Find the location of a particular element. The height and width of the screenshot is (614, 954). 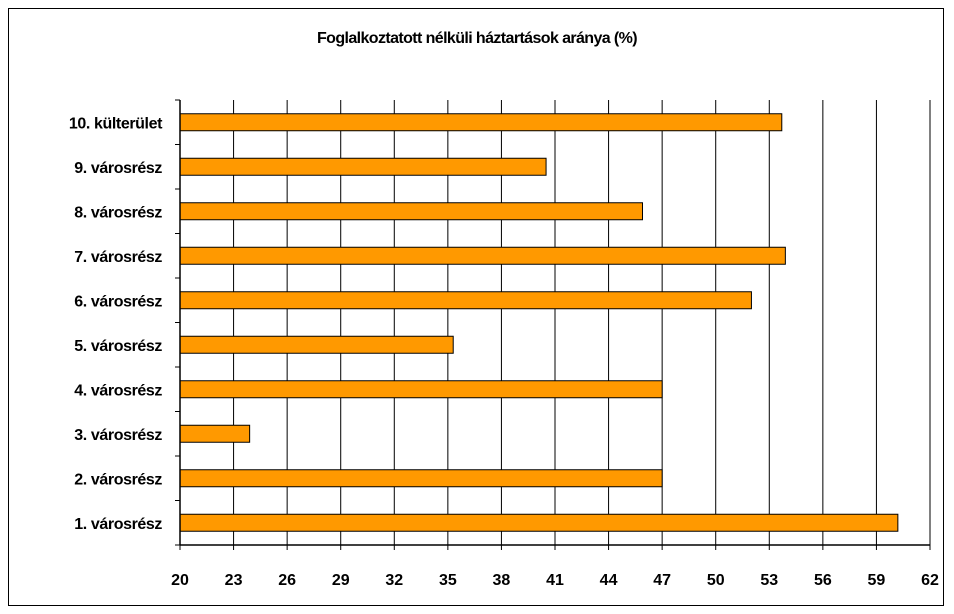

category-label: 7. városrész is located at coordinates (118, 257).